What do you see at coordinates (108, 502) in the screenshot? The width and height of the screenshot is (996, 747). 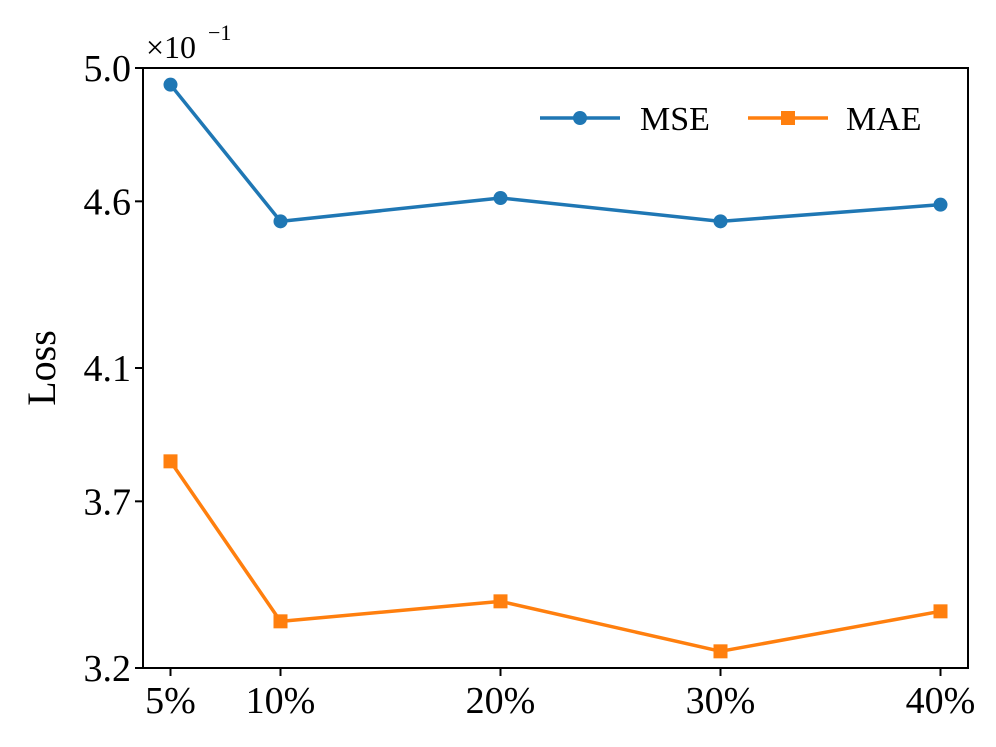 I see `y-tick-label: 3.7` at bounding box center [108, 502].